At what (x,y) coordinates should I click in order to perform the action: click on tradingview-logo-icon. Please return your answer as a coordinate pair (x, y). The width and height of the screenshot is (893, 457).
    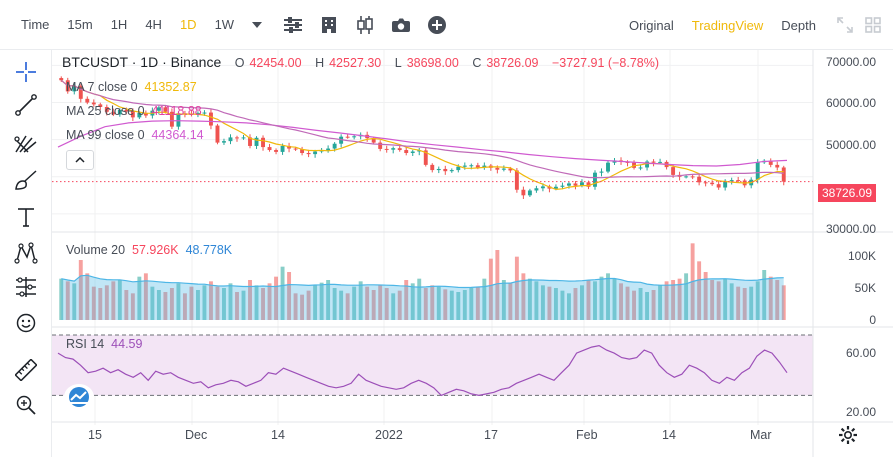
    Looking at the image, I should click on (79, 397).